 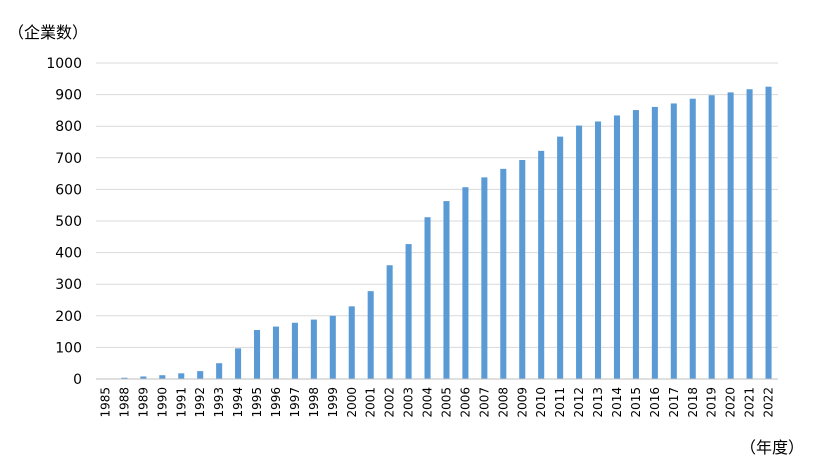 What do you see at coordinates (257, 402) in the screenshot?
I see `x-tick-label: 1995` at bounding box center [257, 402].